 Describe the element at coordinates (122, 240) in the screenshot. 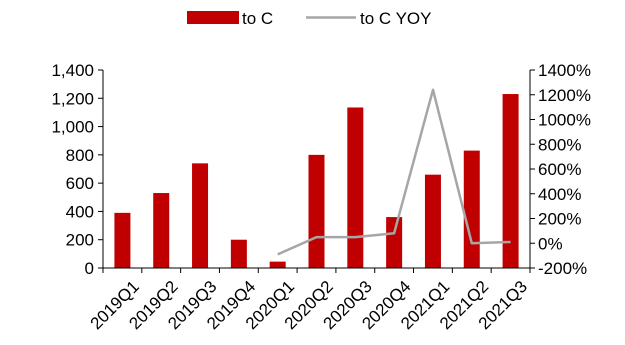

I see `bar-2019Q1` at that location.